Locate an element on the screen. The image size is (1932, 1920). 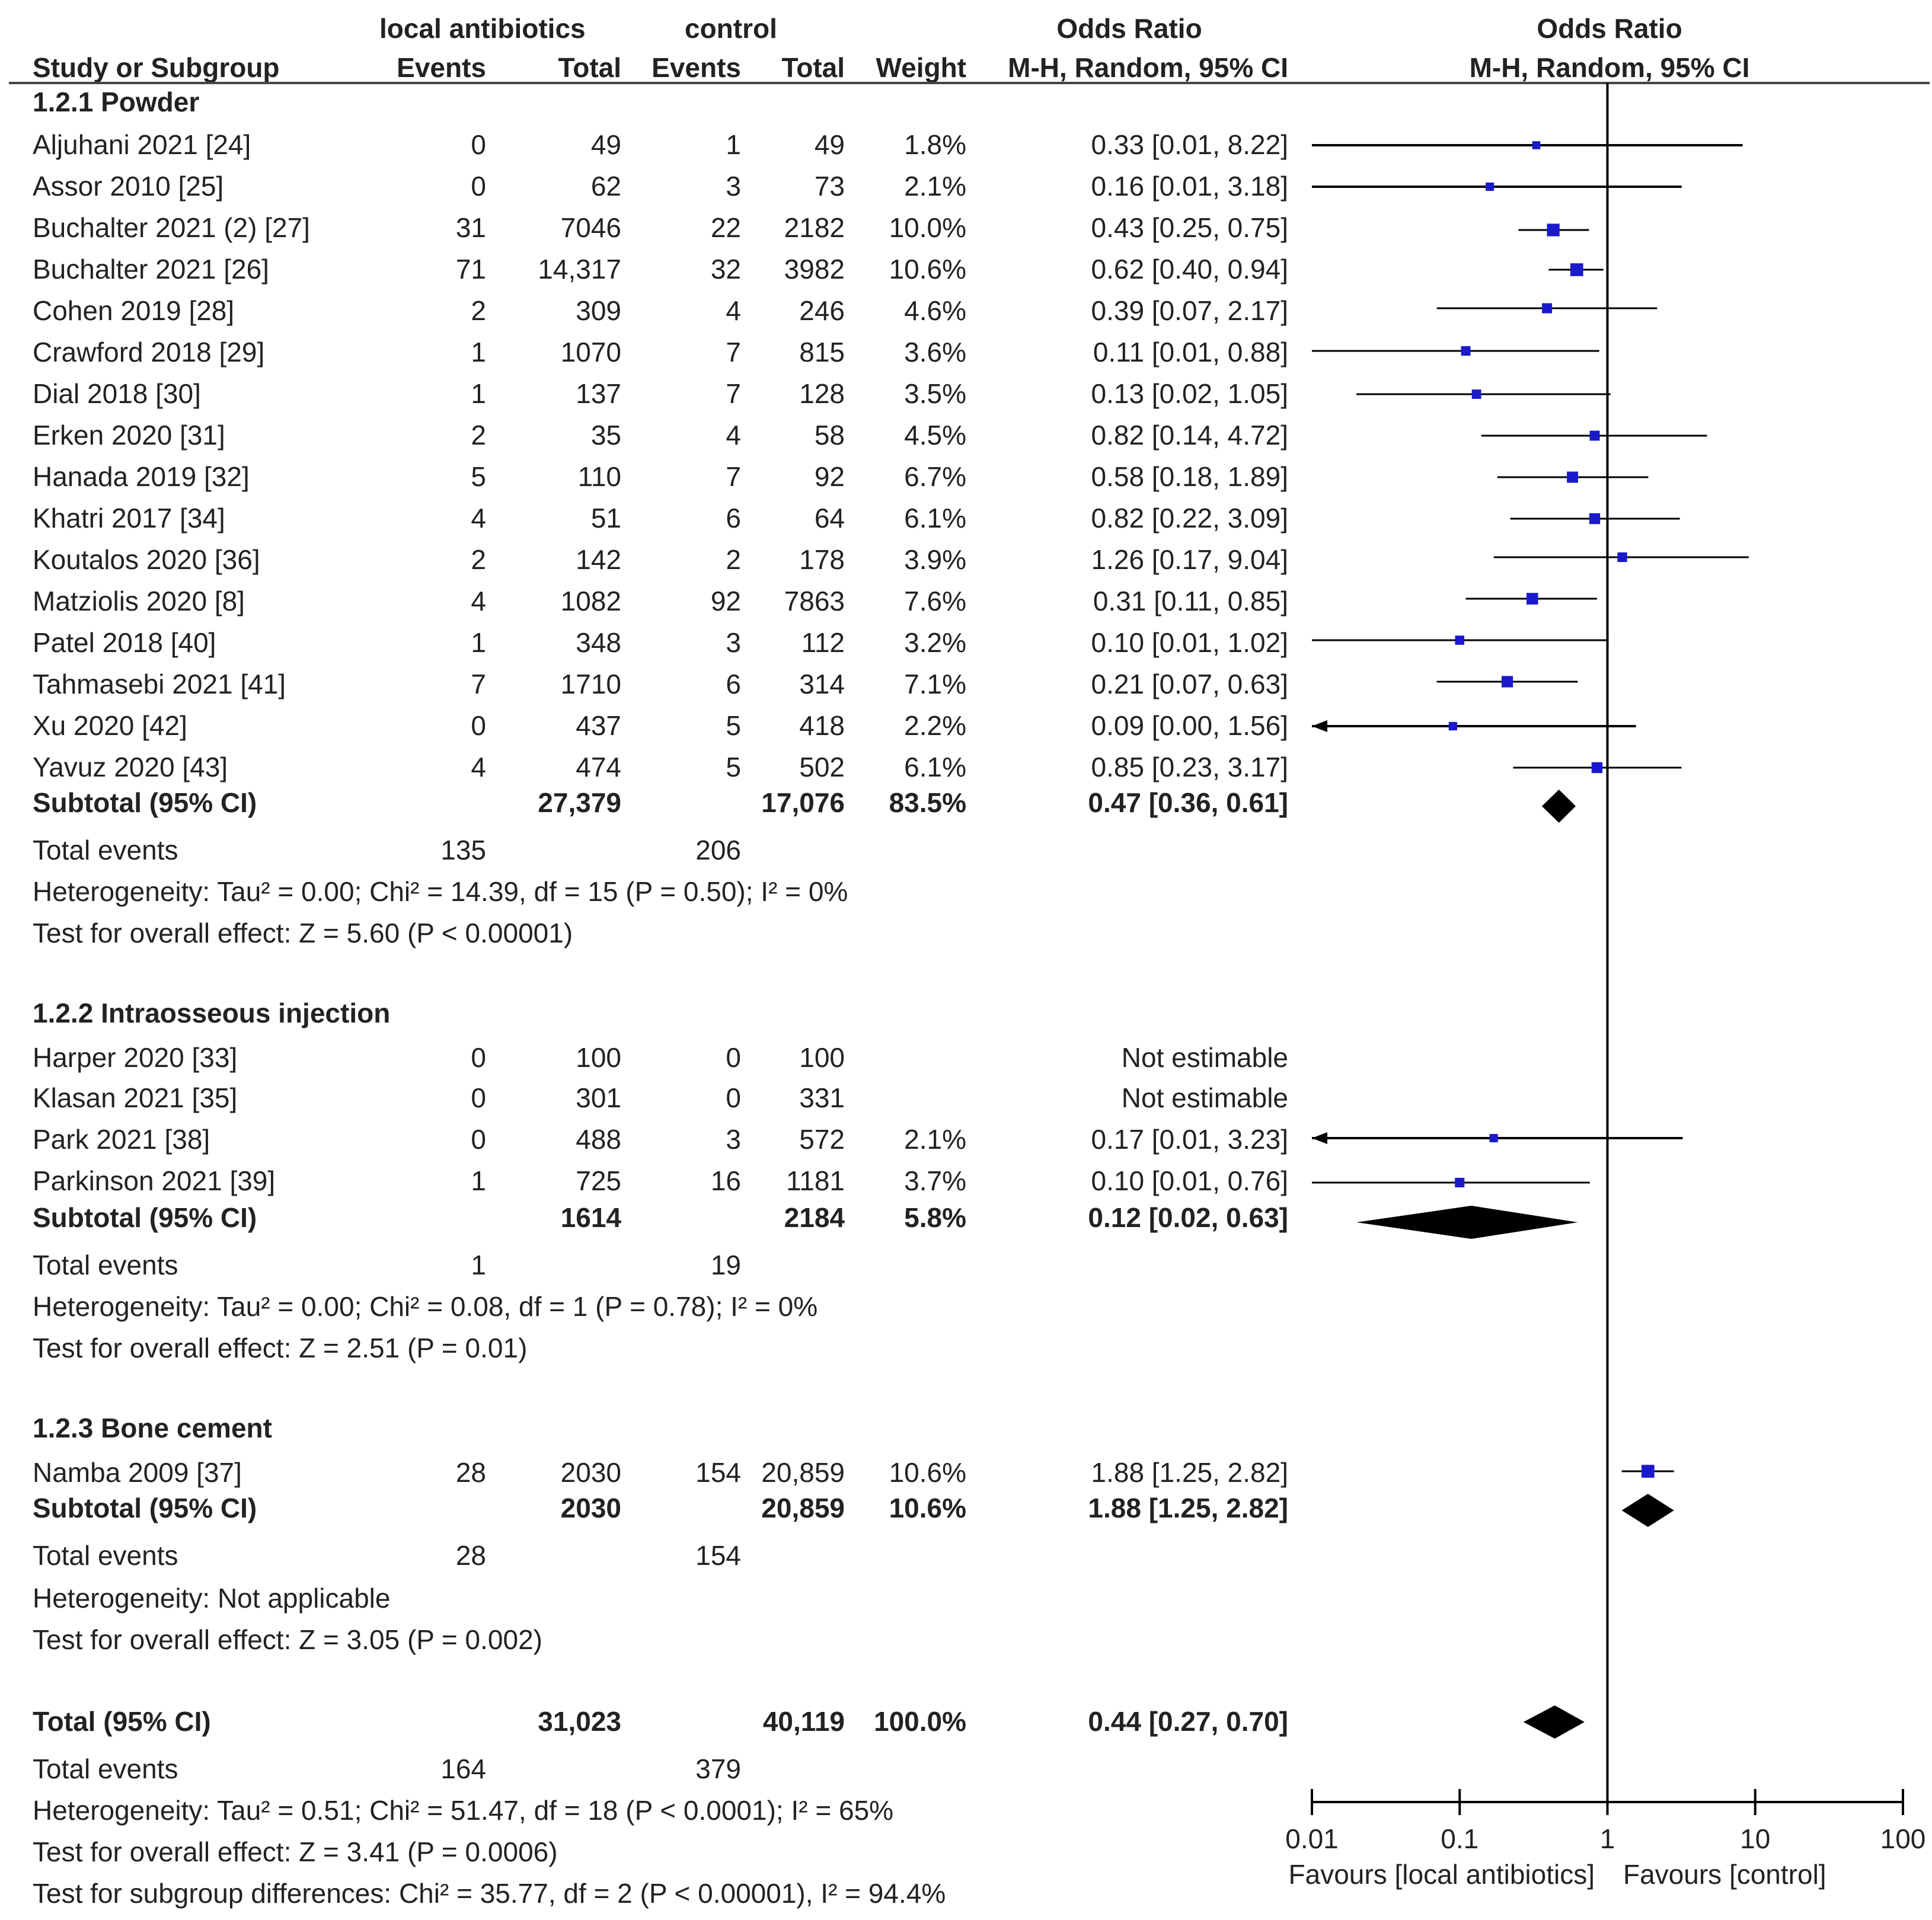
study-name: Buchalter 2021 [26] is located at coordinates (151, 269).